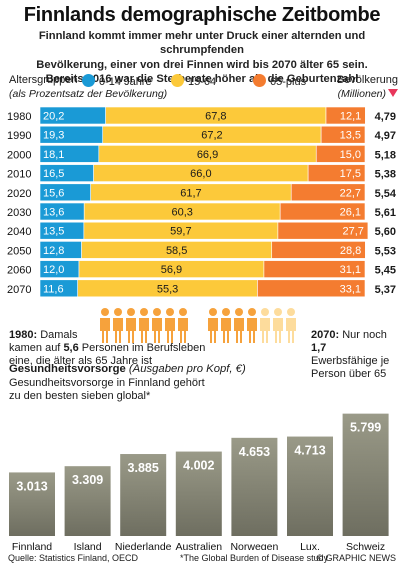 This screenshot has width=404, height=570. Describe the element at coordinates (385, 290) in the screenshot. I see `population-value: 5,37` at that location.